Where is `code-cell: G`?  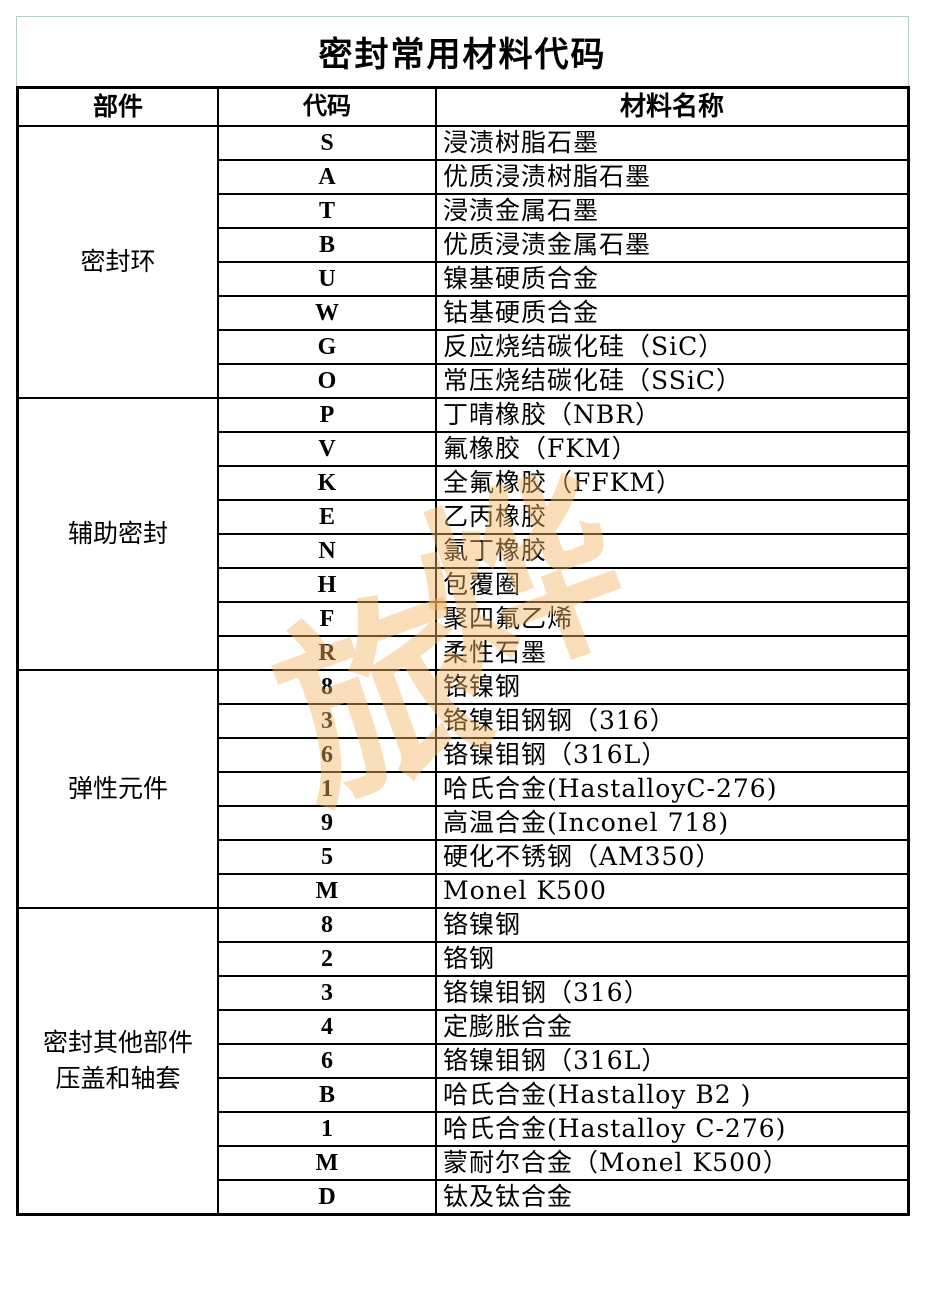 code-cell: G is located at coordinates (327, 347).